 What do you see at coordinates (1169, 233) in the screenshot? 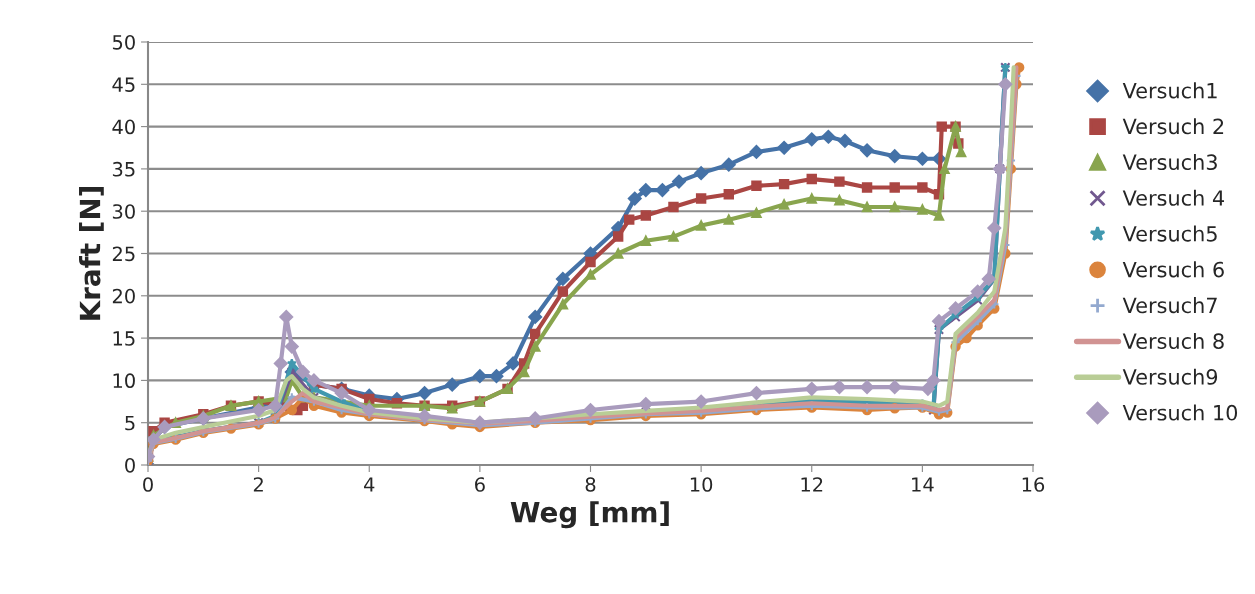
I see `legend-label: Versuch5` at bounding box center [1169, 233].